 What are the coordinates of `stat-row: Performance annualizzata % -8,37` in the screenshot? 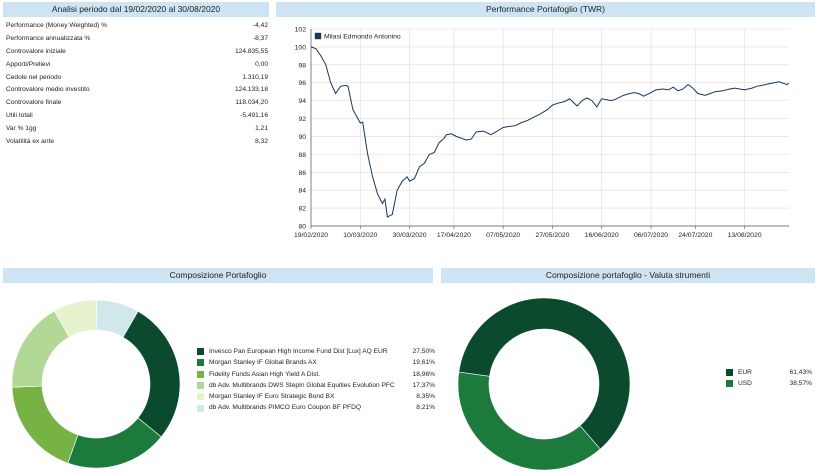 It's located at (137, 39).